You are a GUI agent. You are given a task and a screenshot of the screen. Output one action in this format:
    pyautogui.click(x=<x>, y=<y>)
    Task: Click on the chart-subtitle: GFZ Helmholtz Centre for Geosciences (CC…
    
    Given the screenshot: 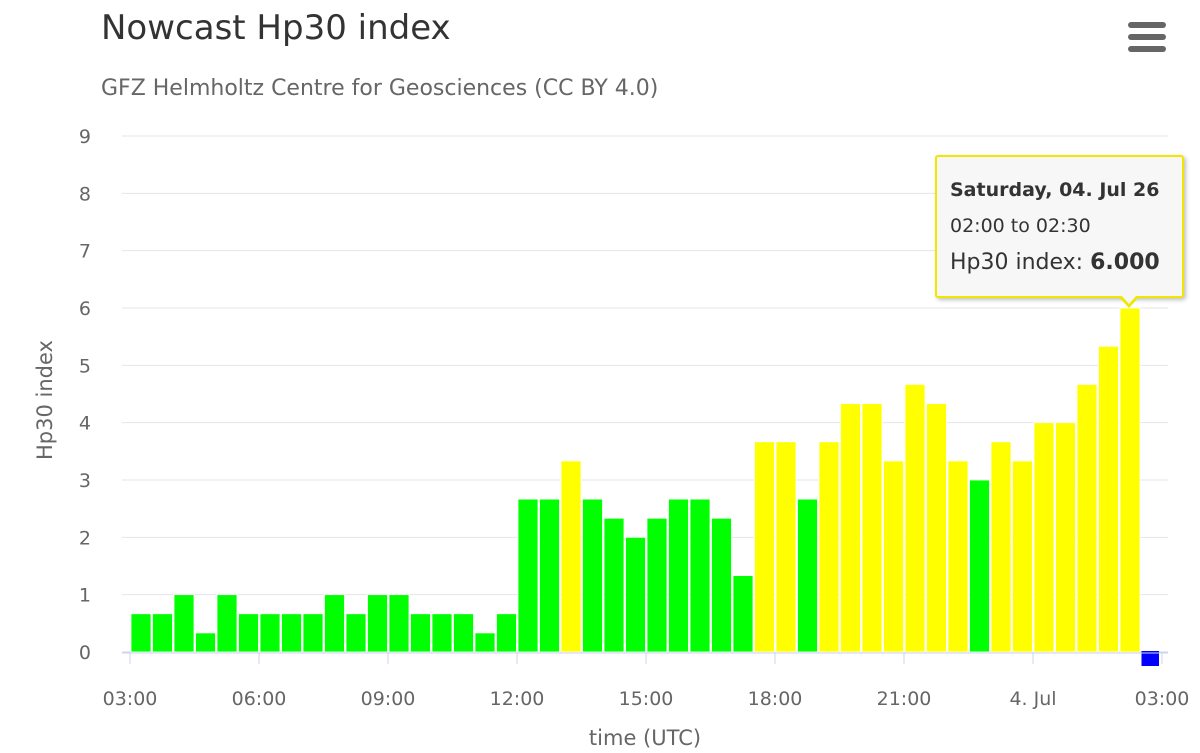 What is the action you would take?
    pyautogui.click(x=380, y=88)
    